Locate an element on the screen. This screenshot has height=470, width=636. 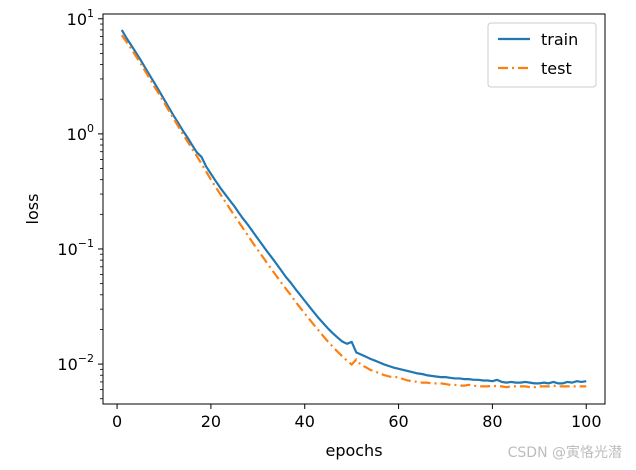
x-axis-label: epochs is located at coordinates (353, 450).